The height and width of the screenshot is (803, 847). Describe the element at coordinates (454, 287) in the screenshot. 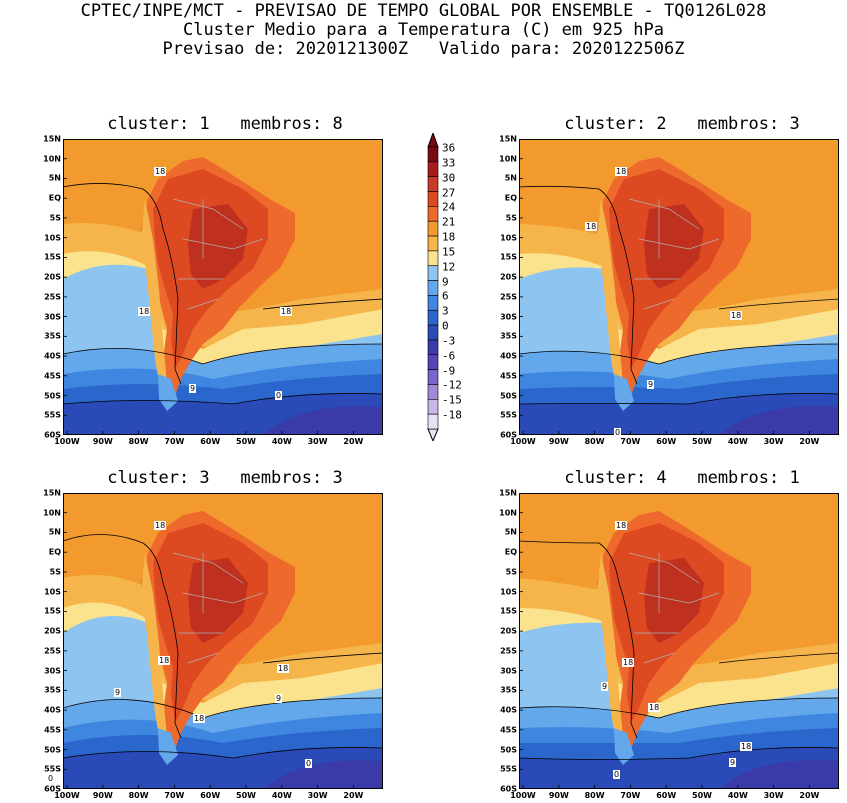

I see `colorbar: 36 33 30 27 24 21 18 15 12 9 6 3 0 -3 -6 -9 -12 -15 -18` at that location.